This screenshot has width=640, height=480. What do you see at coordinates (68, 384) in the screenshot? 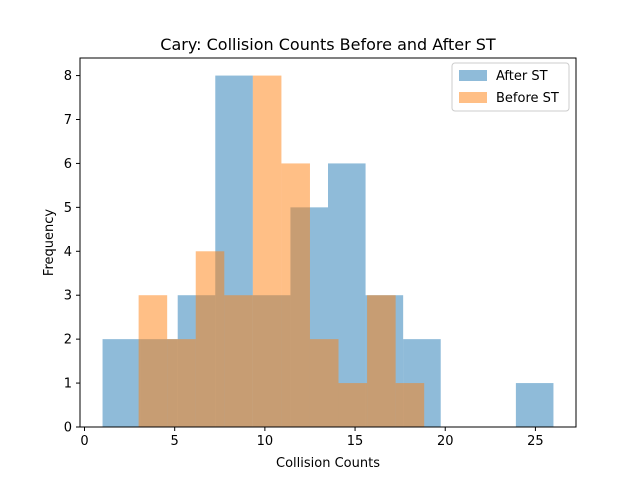
I see `y-tick-label: 1` at bounding box center [68, 384].